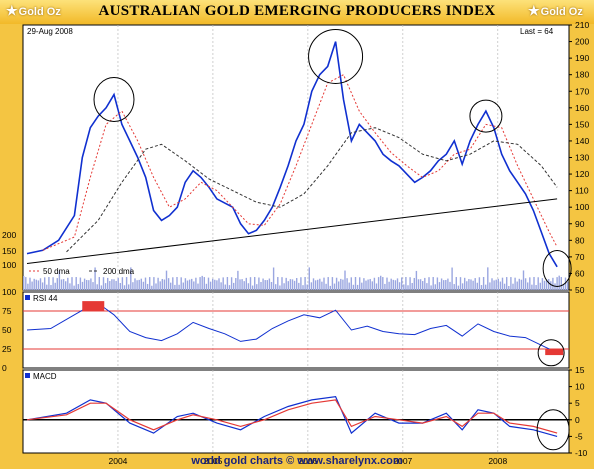 This screenshot has height=469, width=594. What do you see at coordinates (9, 292) in the screenshot?
I see `rsi-y-tick-label: 100` at bounding box center [9, 292].